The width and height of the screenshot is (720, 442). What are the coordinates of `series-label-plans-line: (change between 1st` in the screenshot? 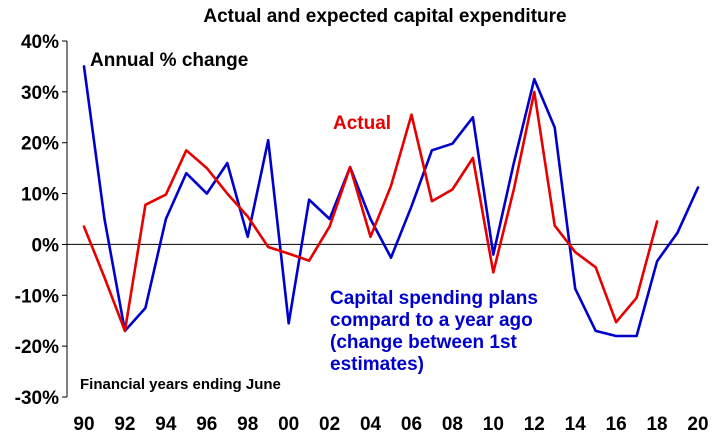 It's located at (424, 342).